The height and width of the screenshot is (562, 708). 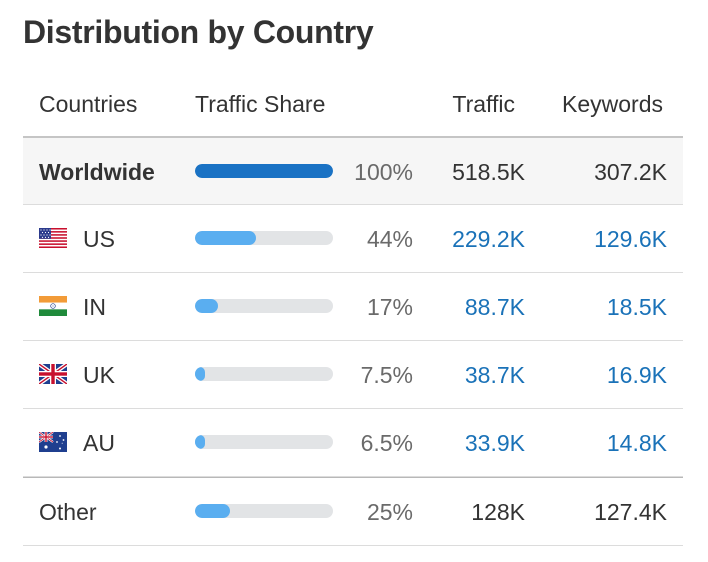 I want to click on traffic-share-percent: 17%, so click(x=389, y=307).